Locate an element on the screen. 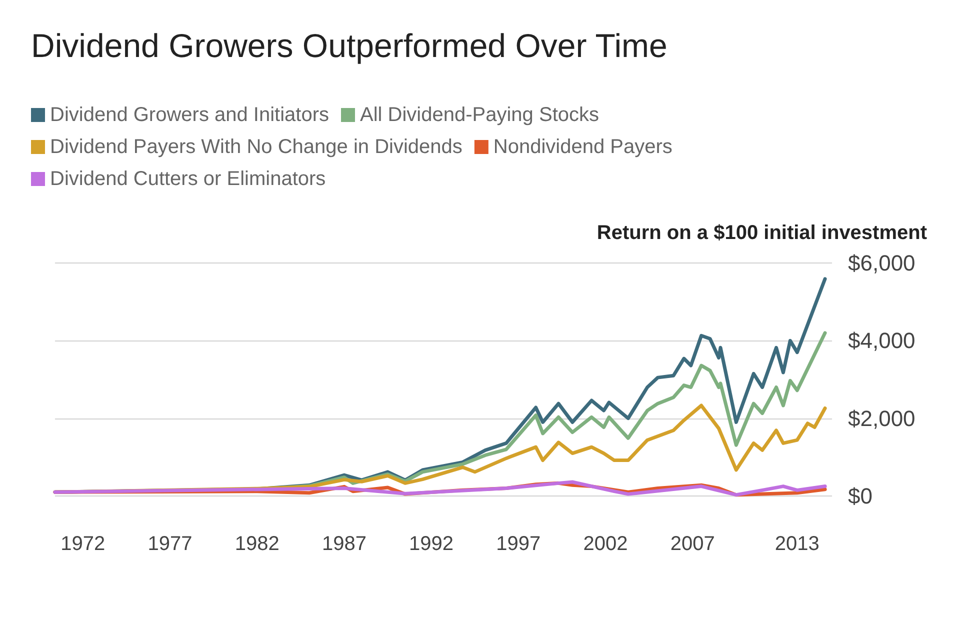 The image size is (954, 631). x-tick-label: 1982 is located at coordinates (257, 544).